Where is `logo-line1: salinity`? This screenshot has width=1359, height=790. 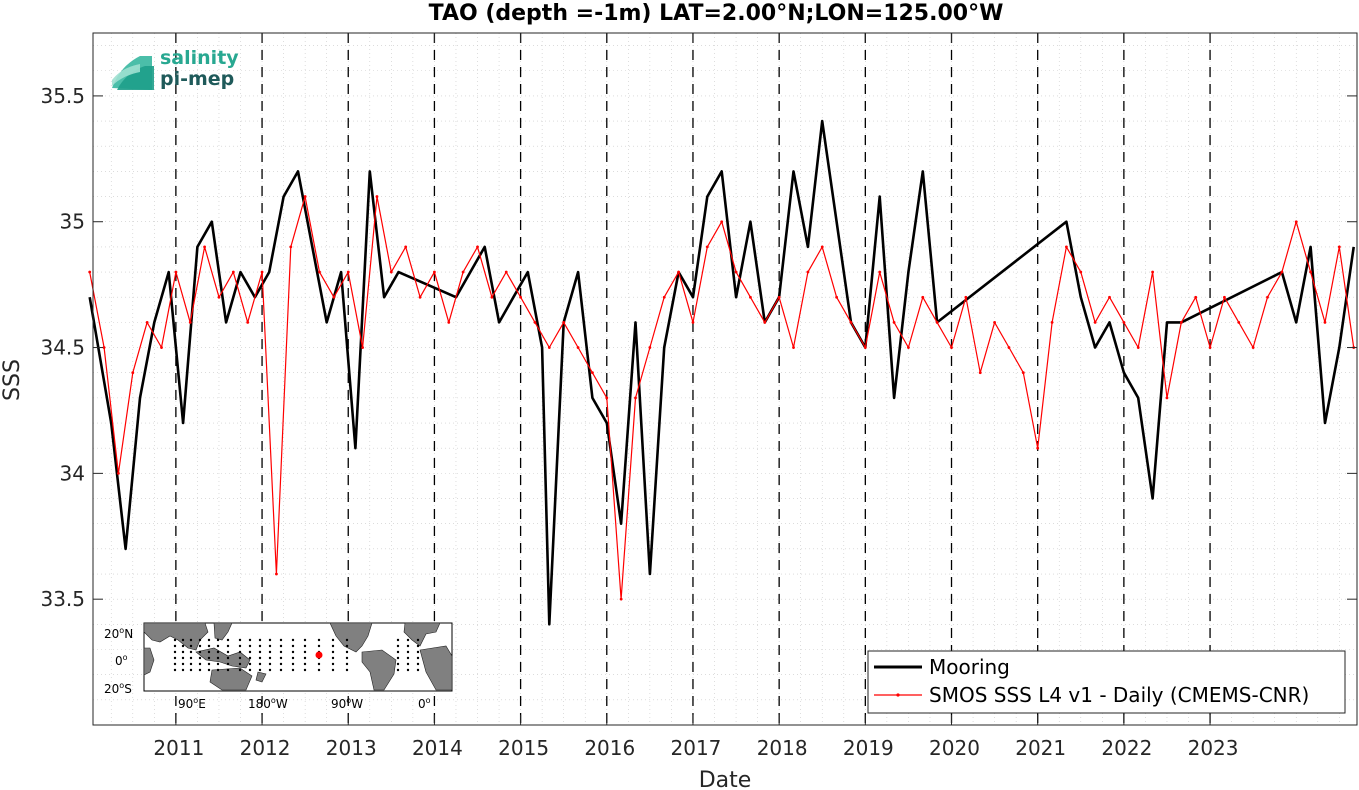
logo-line1: salinity is located at coordinates (199, 58).